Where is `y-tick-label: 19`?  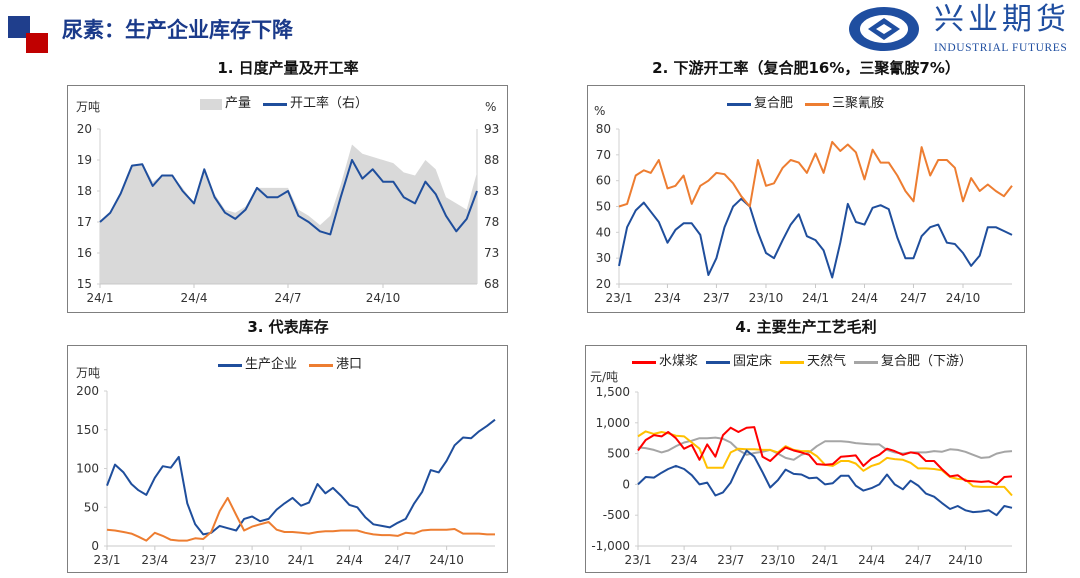
y-tick-label: 19 is located at coordinates (84, 160).